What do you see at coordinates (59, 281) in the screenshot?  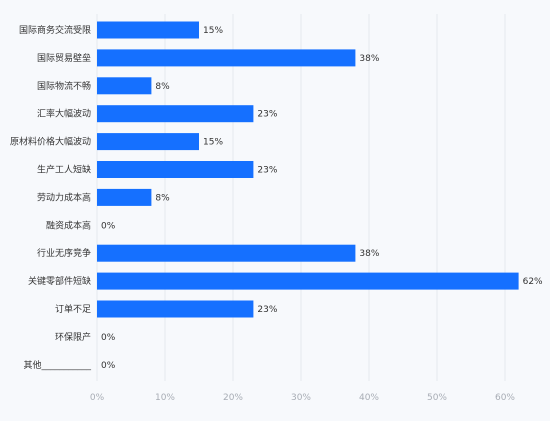 I see `category-label: 关键零部件短缺` at bounding box center [59, 281].